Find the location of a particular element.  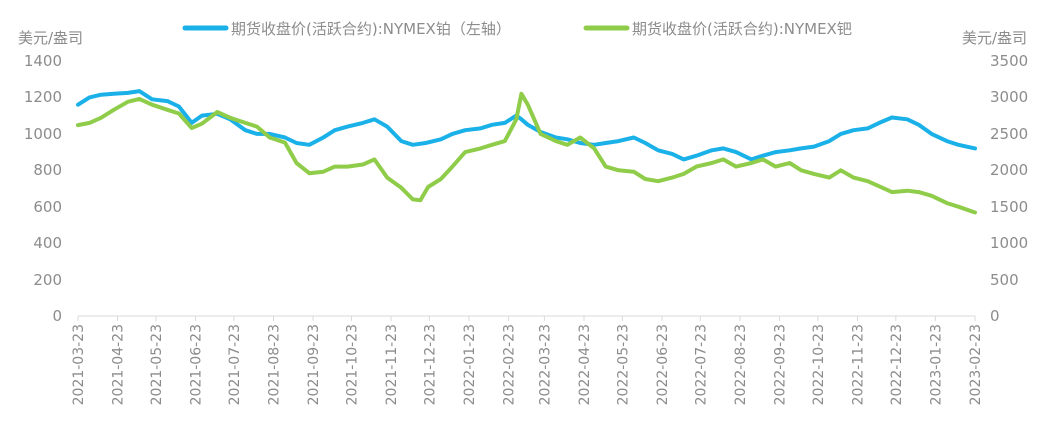

x-tick-label: 2022-04-23 is located at coordinates (585, 364).